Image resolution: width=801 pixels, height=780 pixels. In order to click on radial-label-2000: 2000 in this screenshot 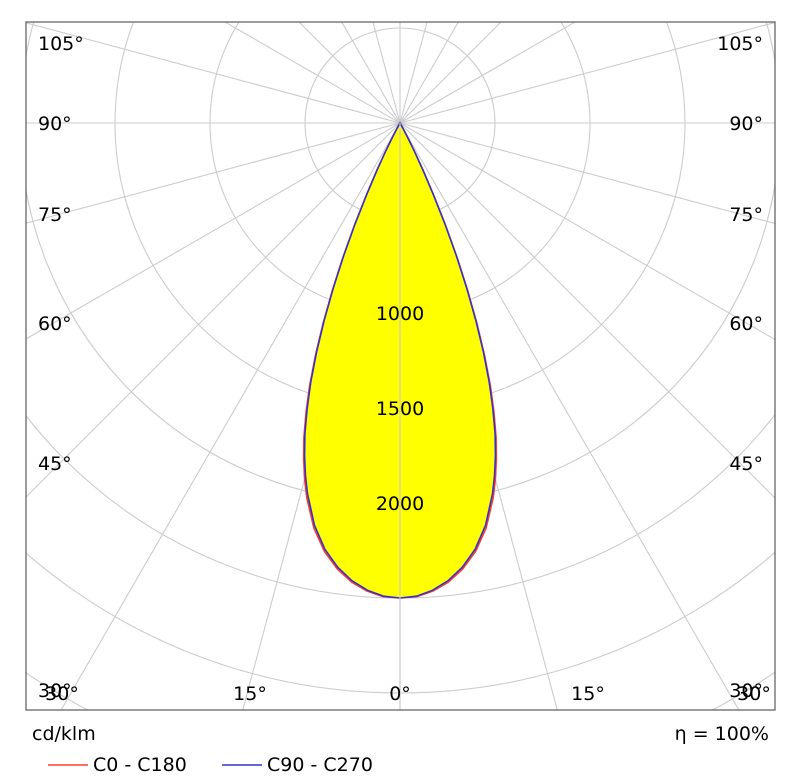, I will do `click(400, 504)`.